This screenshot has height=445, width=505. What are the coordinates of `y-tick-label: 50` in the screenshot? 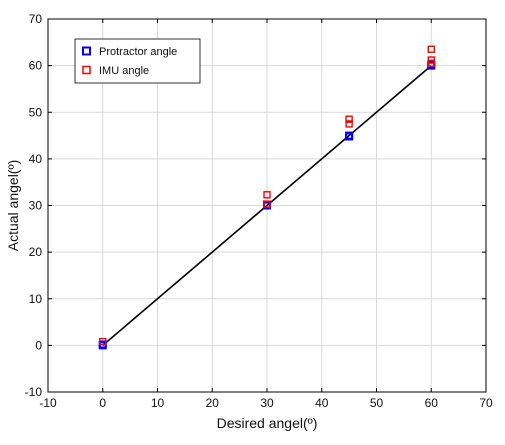 It's located at (36, 112).